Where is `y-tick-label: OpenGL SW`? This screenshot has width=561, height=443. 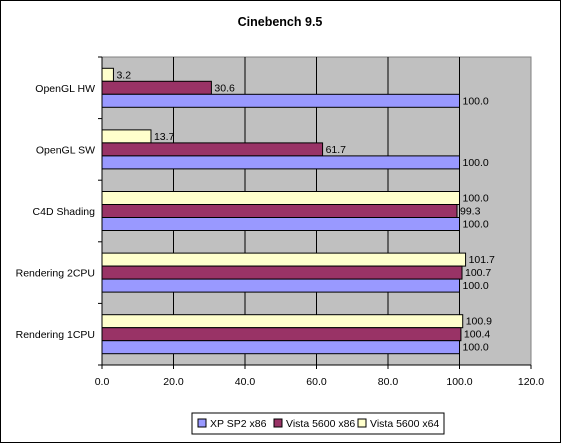
y-tick-label: OpenGL SW is located at coordinates (65, 150).